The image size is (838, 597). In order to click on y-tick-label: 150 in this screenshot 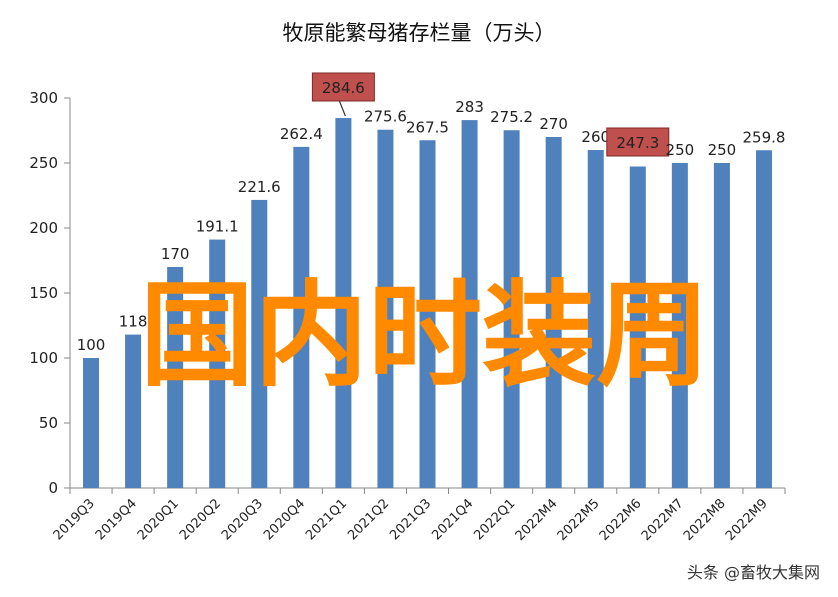, I will do `click(43, 293)`.